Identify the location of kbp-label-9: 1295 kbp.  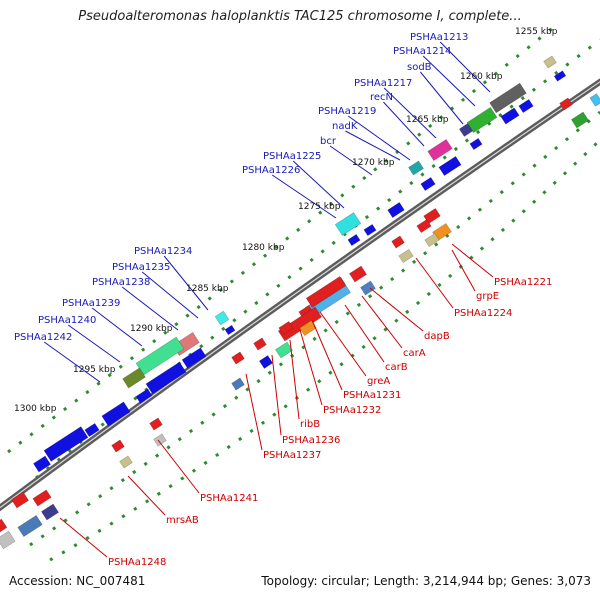
(94, 370).